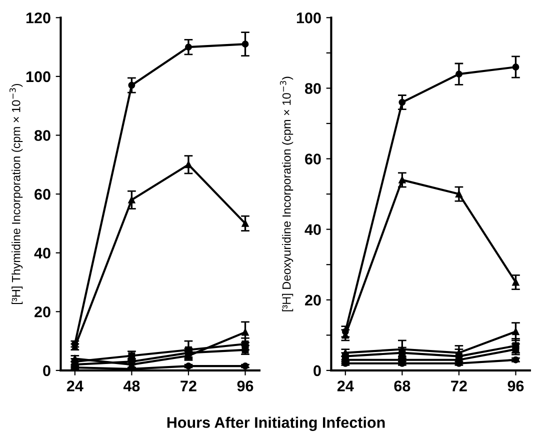 This screenshot has width=552, height=441. Describe the element at coordinates (276, 424) in the screenshot. I see `x-axis-title: Hours After Initiating Infection` at that location.